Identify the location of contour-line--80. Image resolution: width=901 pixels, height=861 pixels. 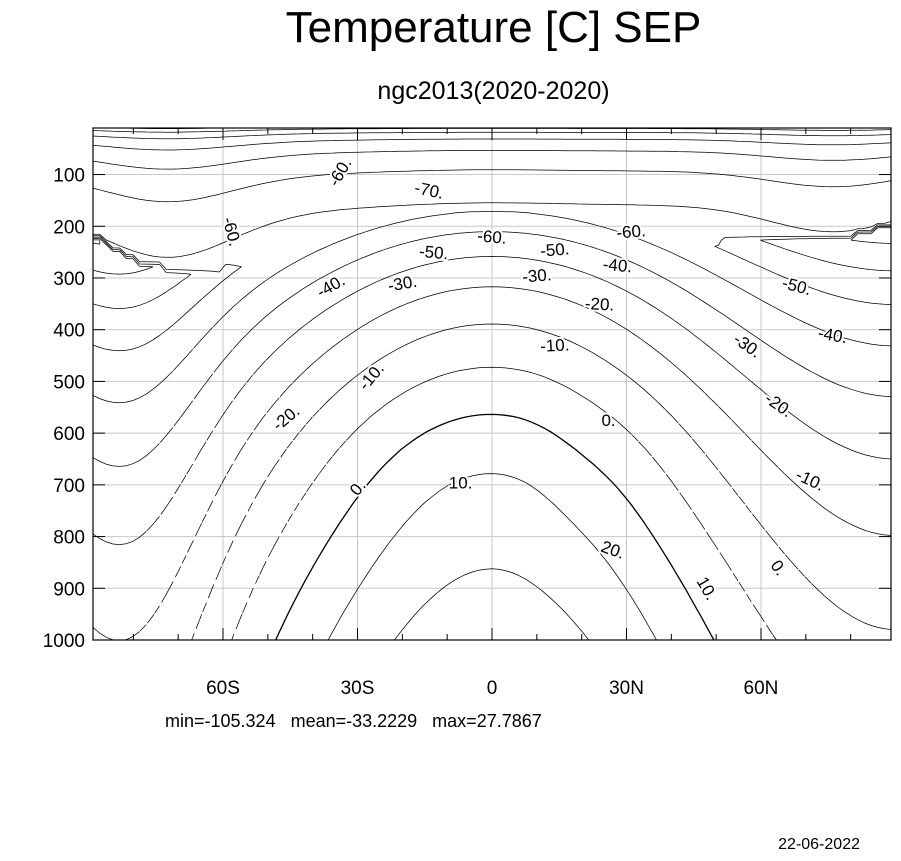
(492, 267).